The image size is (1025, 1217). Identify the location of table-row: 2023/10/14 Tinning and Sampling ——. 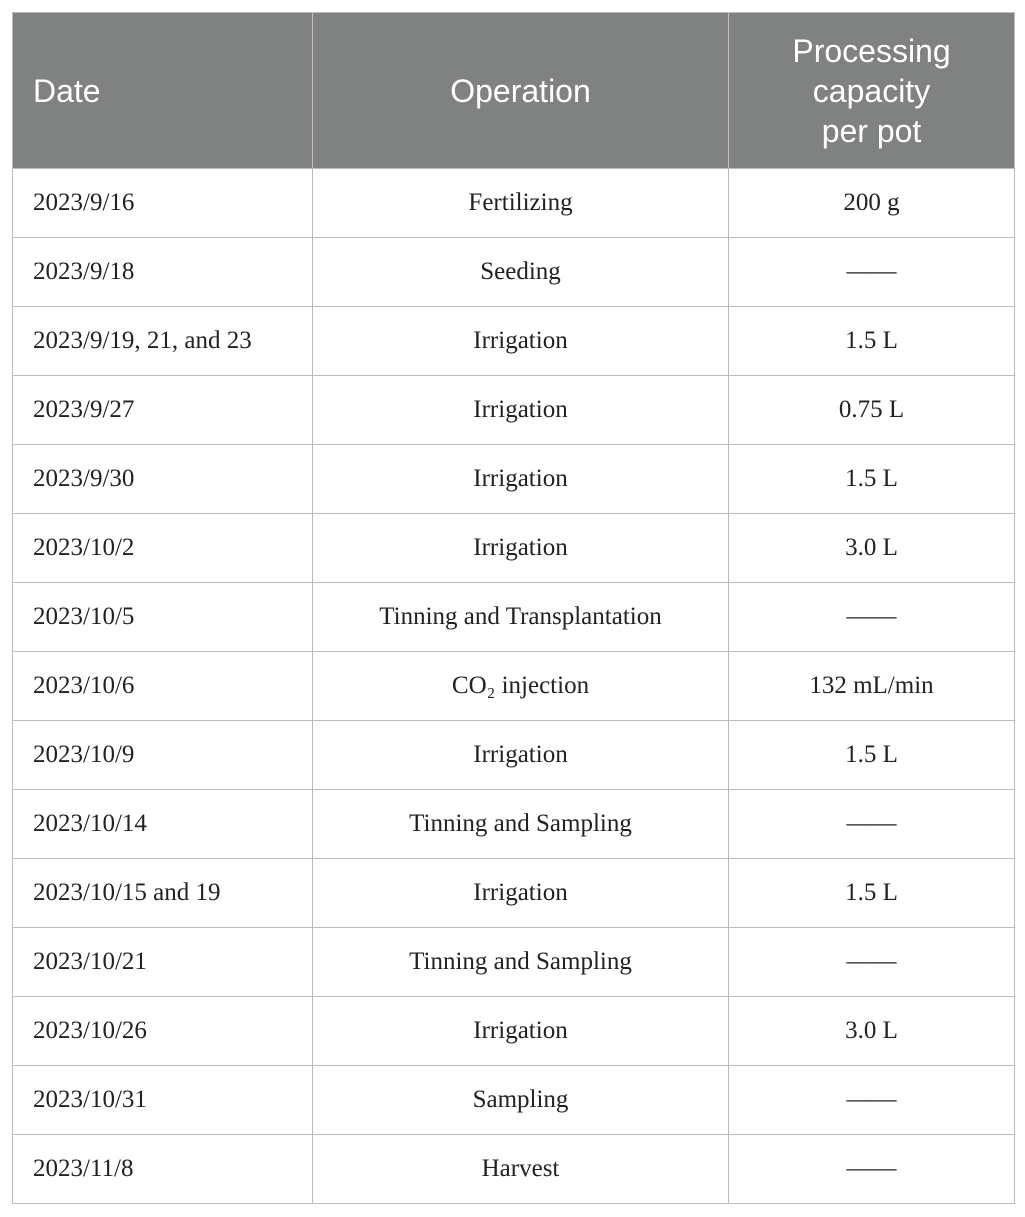
(513, 824).